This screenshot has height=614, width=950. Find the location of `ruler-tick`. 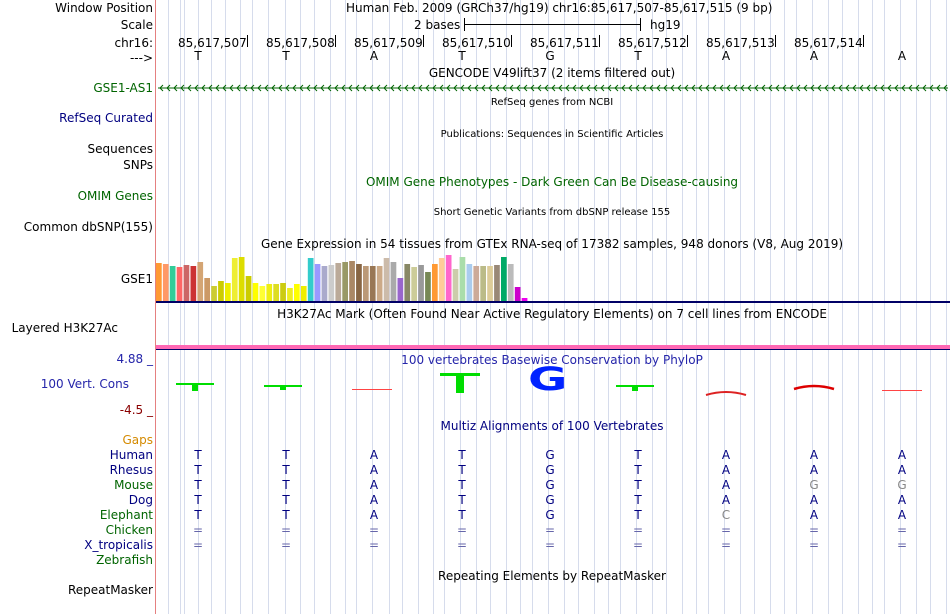

ruler-tick is located at coordinates (687, 41).